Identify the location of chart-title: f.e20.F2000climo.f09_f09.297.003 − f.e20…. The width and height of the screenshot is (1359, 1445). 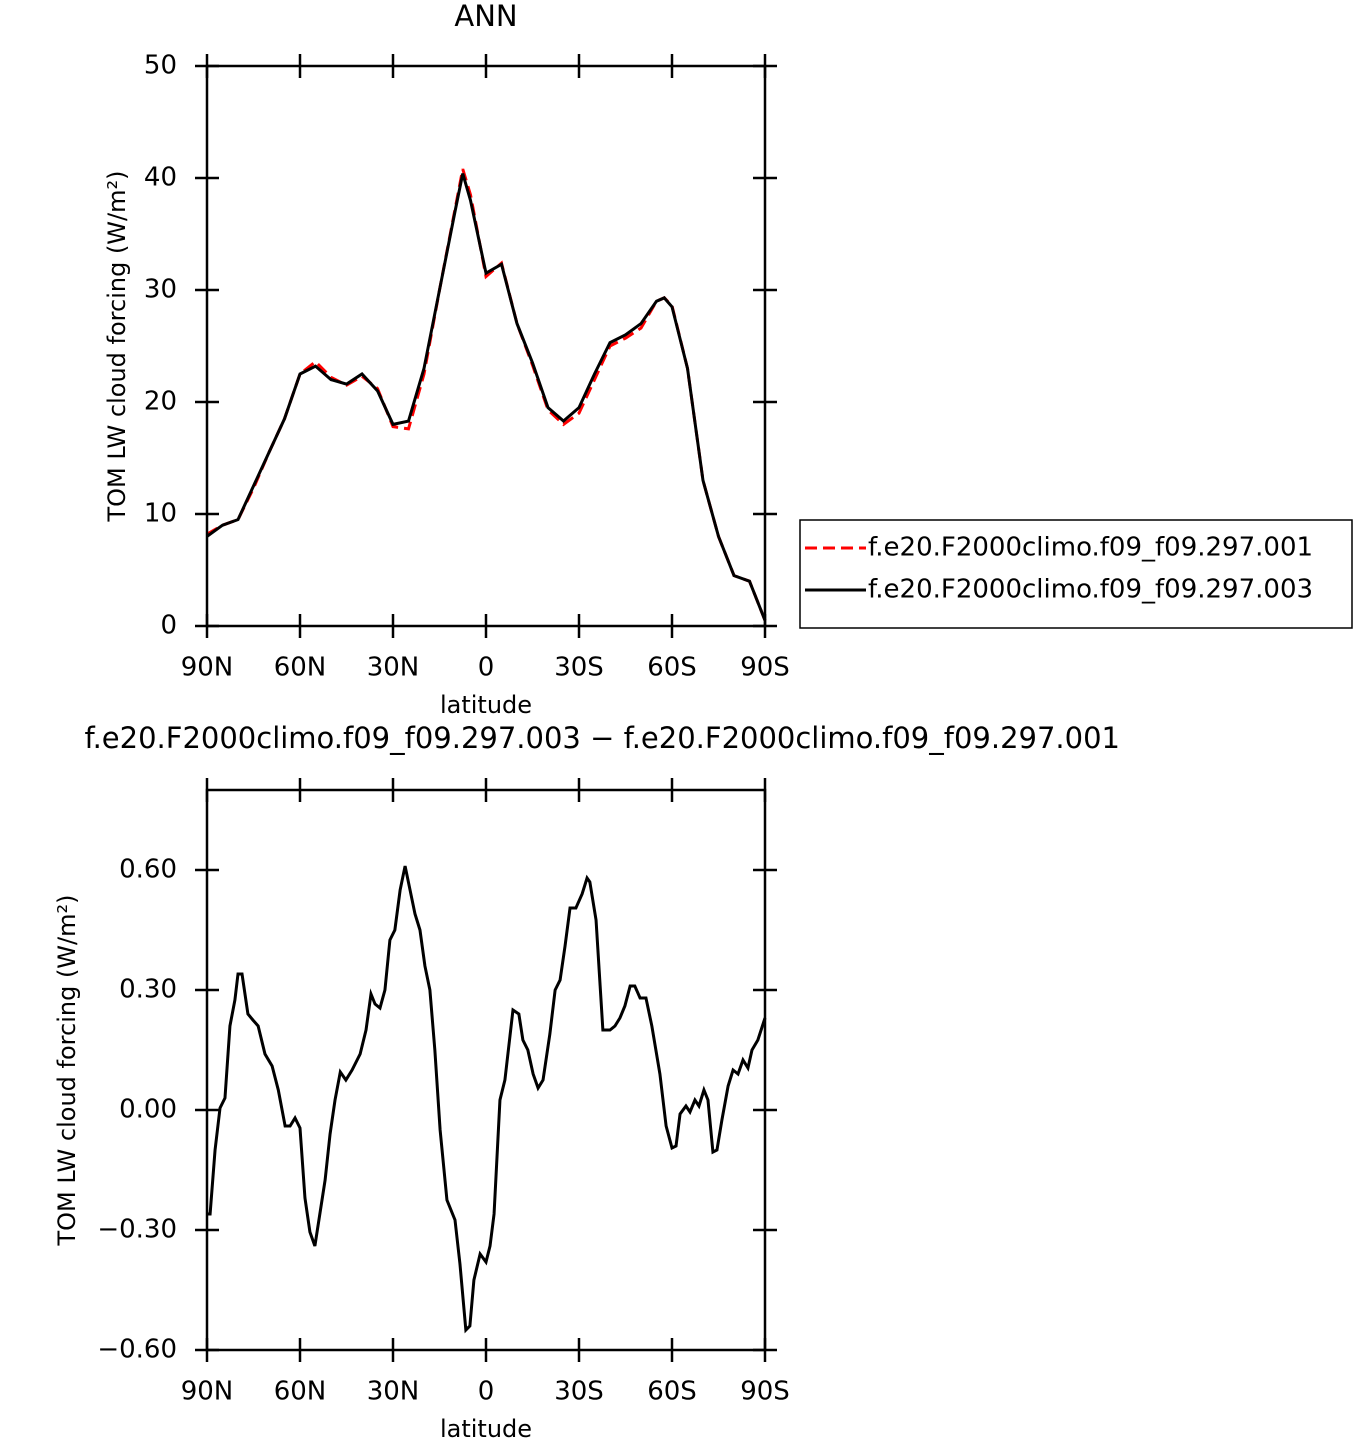
(602, 738).